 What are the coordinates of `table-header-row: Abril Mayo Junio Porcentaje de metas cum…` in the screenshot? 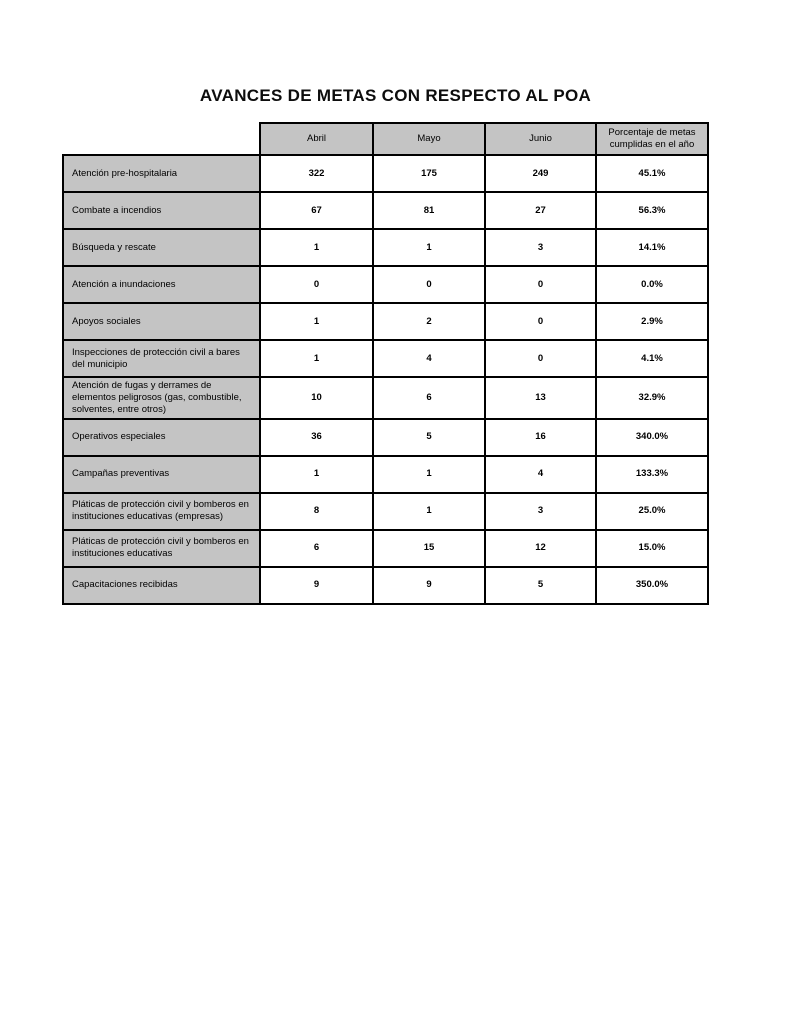 It's located at (386, 139).